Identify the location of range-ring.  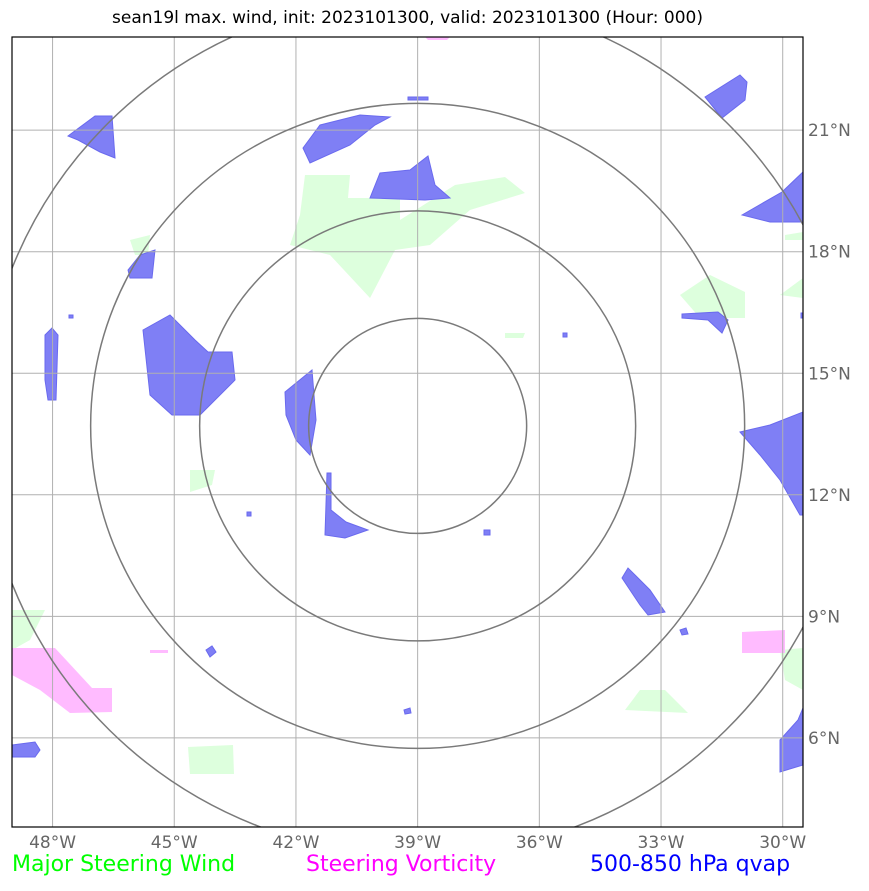
(417, 426).